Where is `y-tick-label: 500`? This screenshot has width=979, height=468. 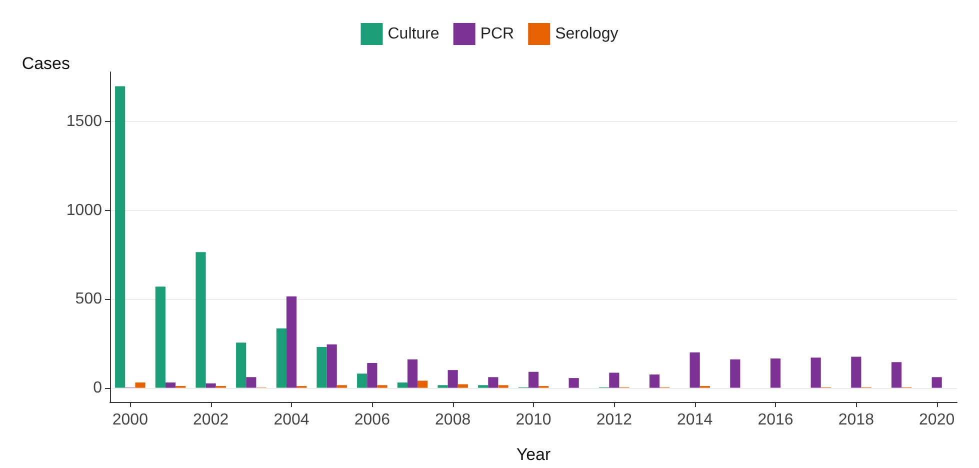
y-tick-label: 500 is located at coordinates (88, 299).